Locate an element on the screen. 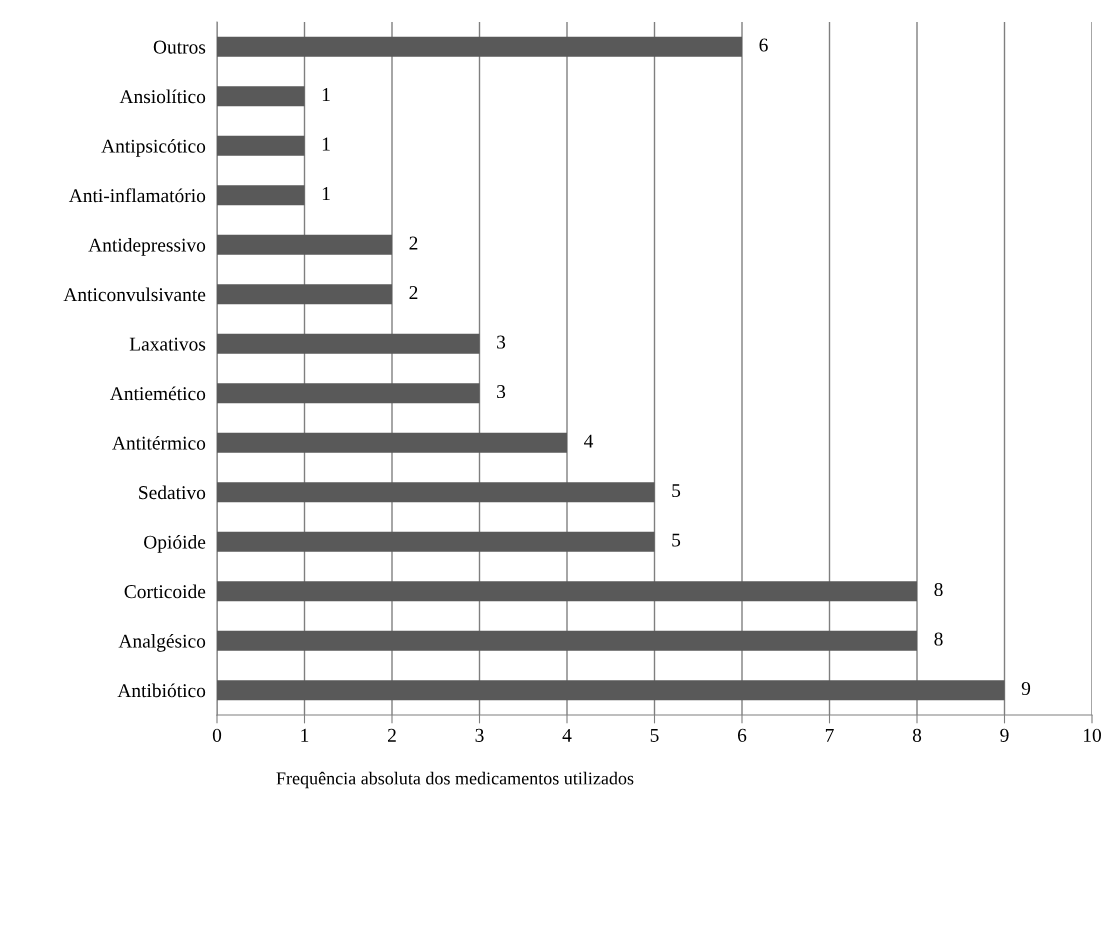 Image resolution: width=1114 pixels, height=940 pixels. y-tick-label: Corticoide is located at coordinates (165, 591).